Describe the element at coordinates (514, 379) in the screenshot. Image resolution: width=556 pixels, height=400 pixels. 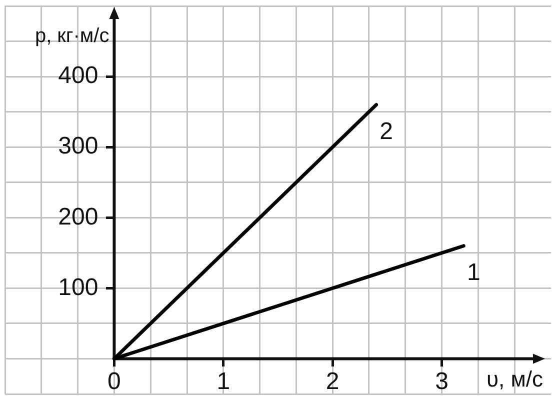
I see `x-axis-title: υ, м/с` at that location.